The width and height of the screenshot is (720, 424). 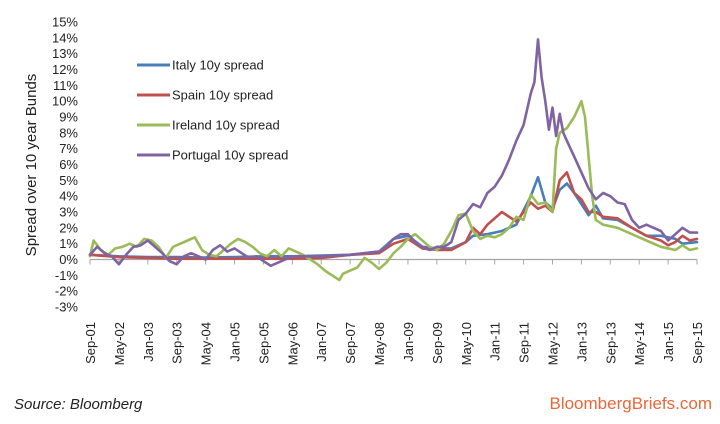 What do you see at coordinates (65, 53) in the screenshot?
I see `y-tick-label: 13%` at bounding box center [65, 53].